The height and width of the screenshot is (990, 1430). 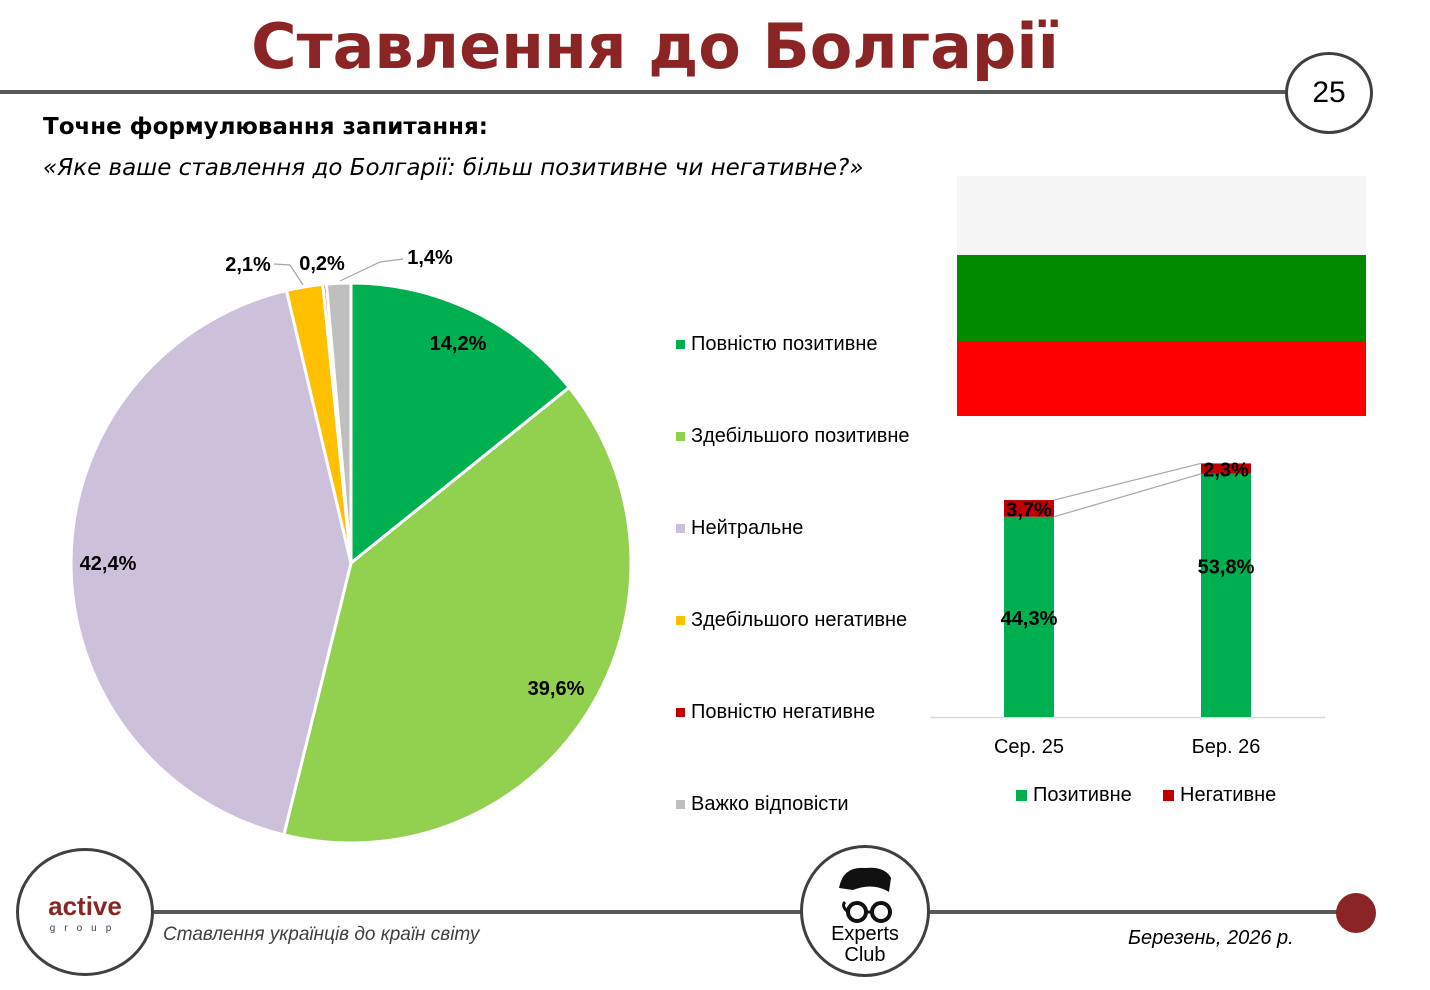 I want to click on active-group-logo: active group, so click(x=85, y=912).